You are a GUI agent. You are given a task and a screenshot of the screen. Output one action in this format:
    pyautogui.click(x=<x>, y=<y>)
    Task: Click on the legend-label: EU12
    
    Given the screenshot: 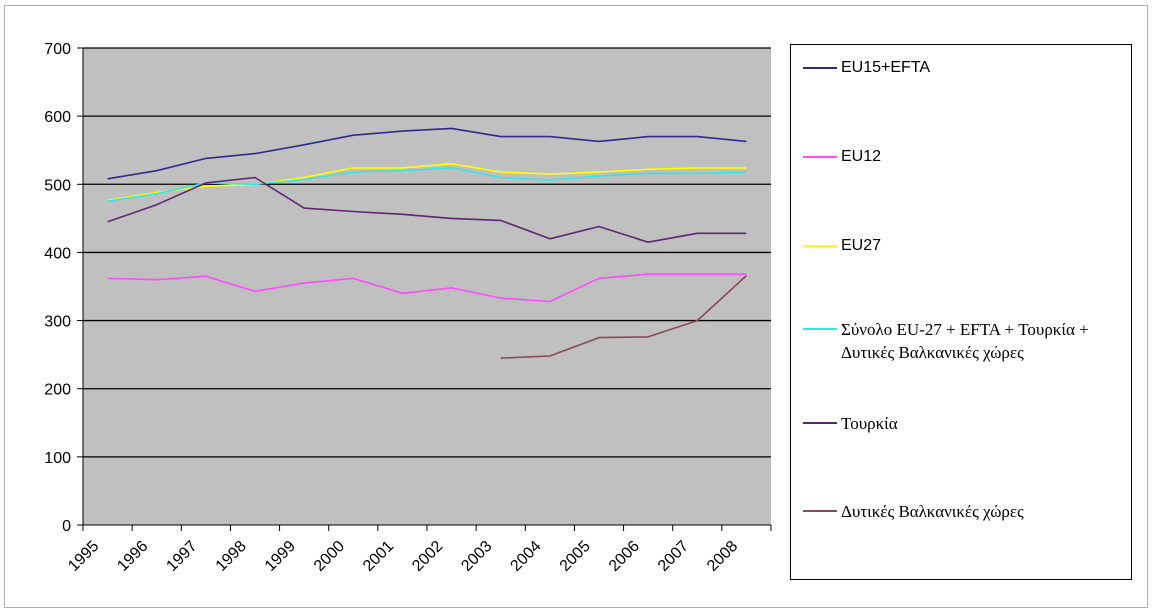 What is the action you would take?
    pyautogui.click(x=861, y=156)
    